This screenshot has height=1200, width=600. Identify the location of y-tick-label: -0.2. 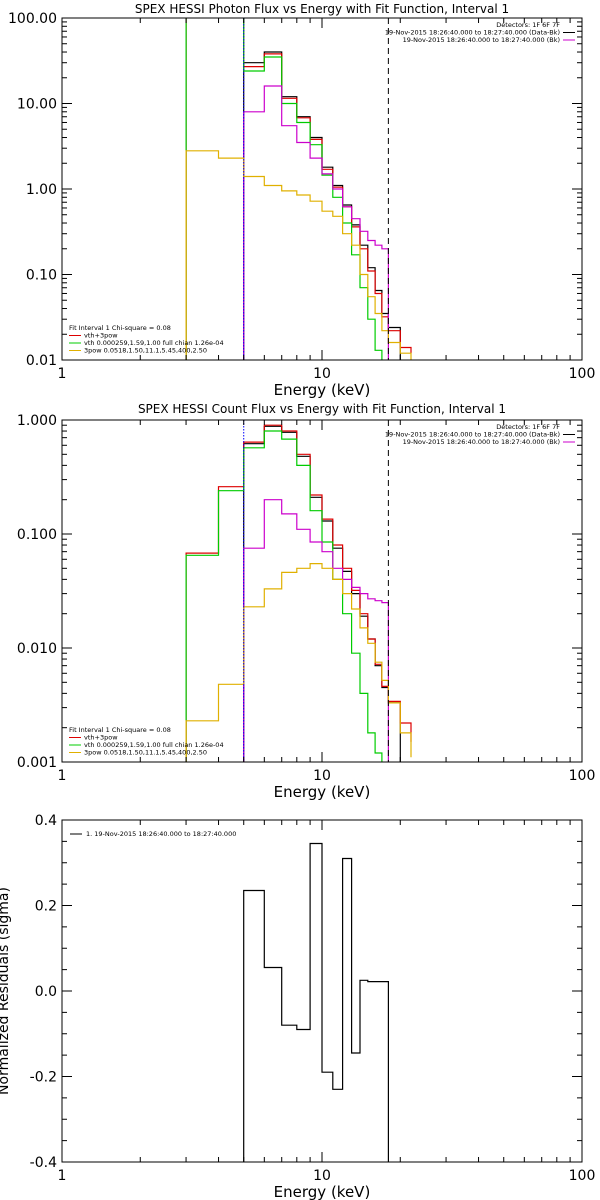
(43, 1078).